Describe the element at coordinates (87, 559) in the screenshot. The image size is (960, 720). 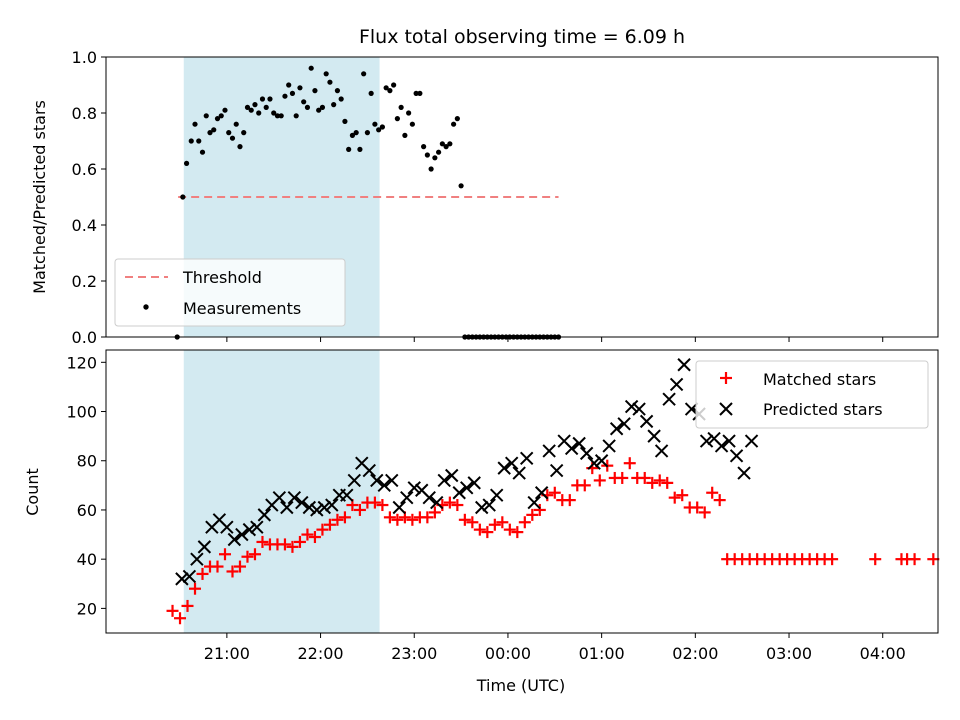
I see `y-tick-label: 40` at that location.